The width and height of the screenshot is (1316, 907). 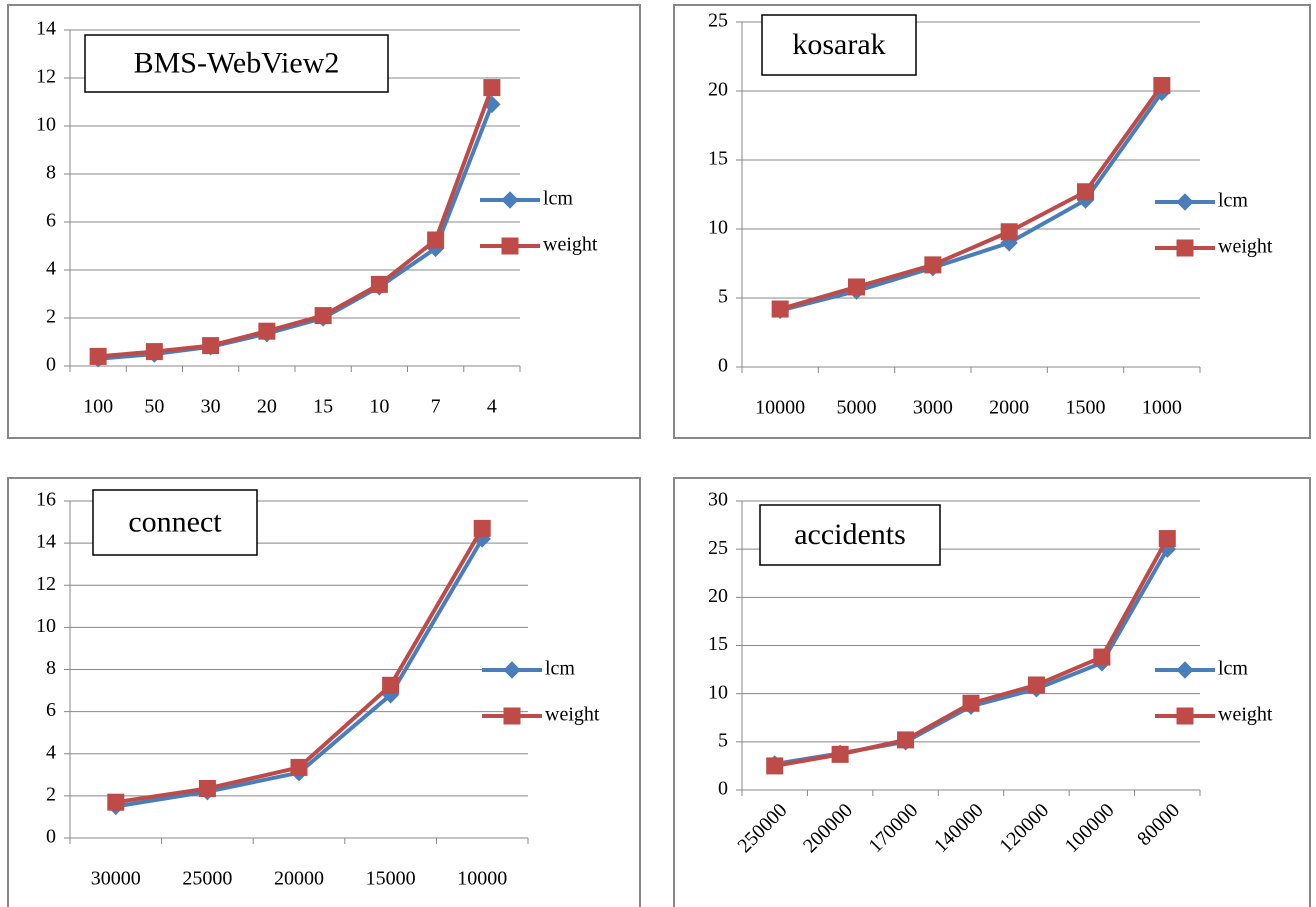 I want to click on chart-title: accidents, so click(x=850, y=534).